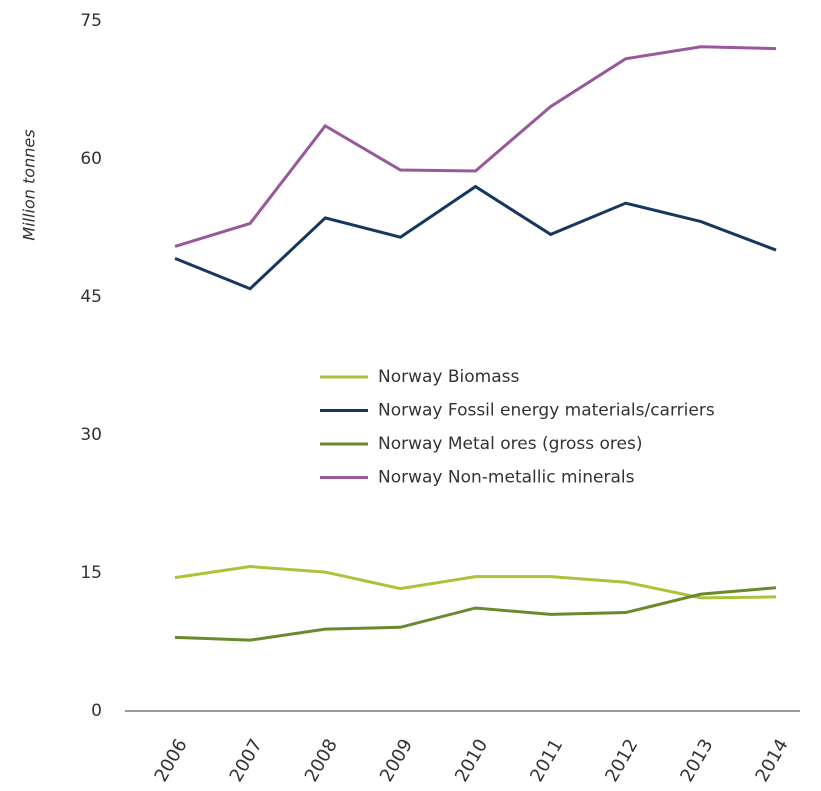 The height and width of the screenshot is (791, 821). I want to click on legend-label: Norway Non-metallic minerals, so click(506, 478).